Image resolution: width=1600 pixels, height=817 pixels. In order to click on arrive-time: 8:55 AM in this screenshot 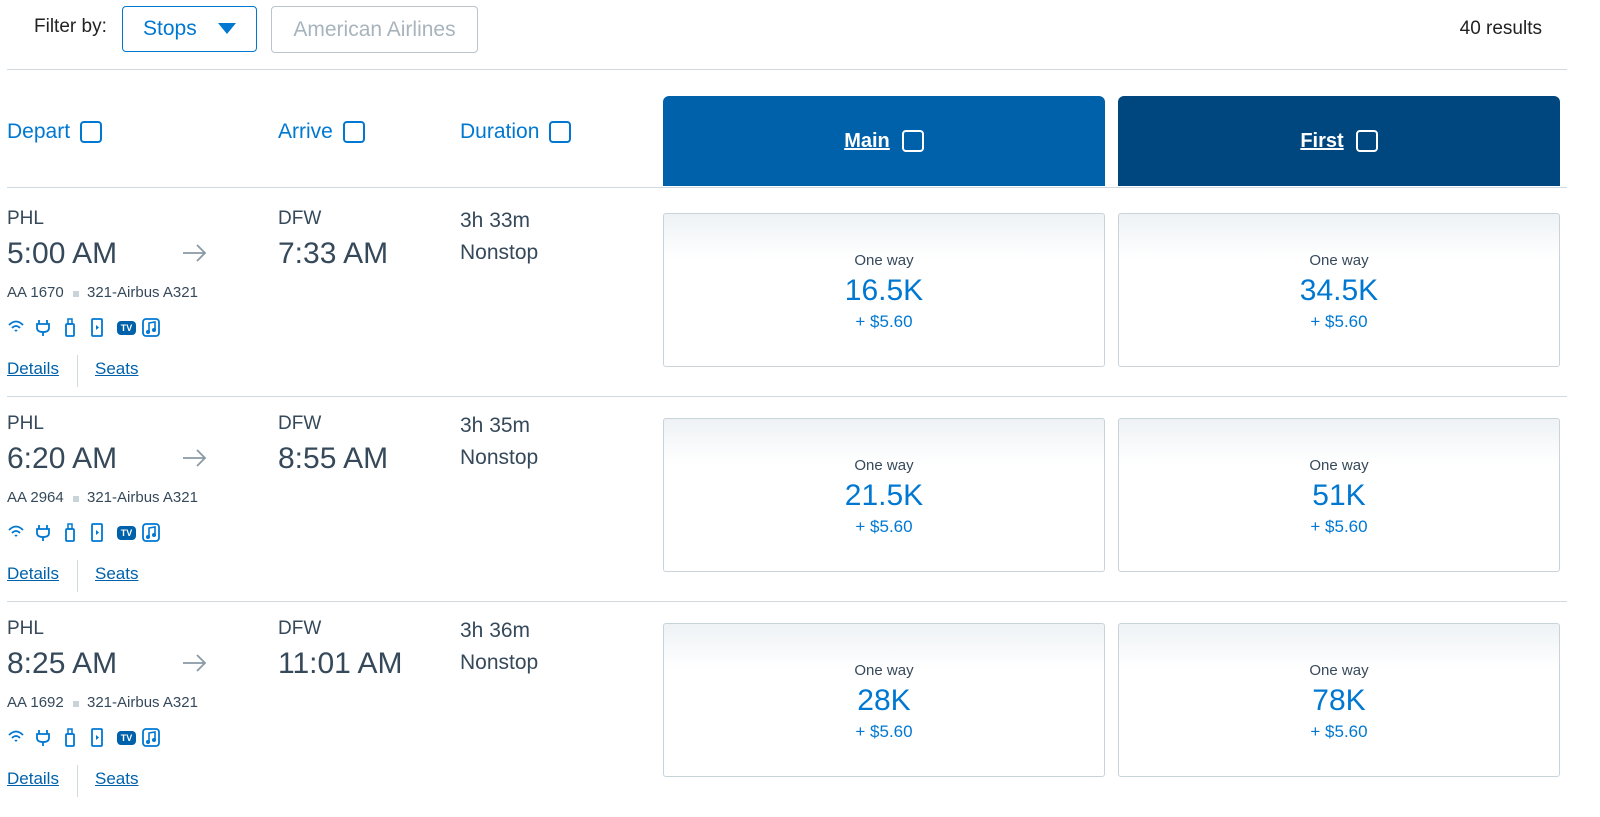, I will do `click(333, 458)`.